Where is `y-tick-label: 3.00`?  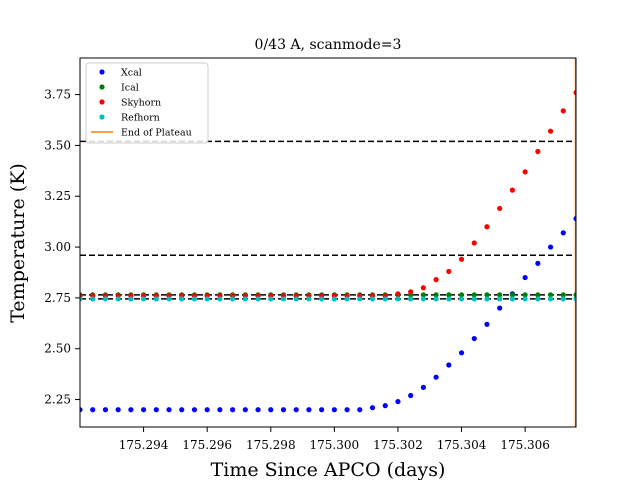 y-tick-label: 3.00 is located at coordinates (57, 247).